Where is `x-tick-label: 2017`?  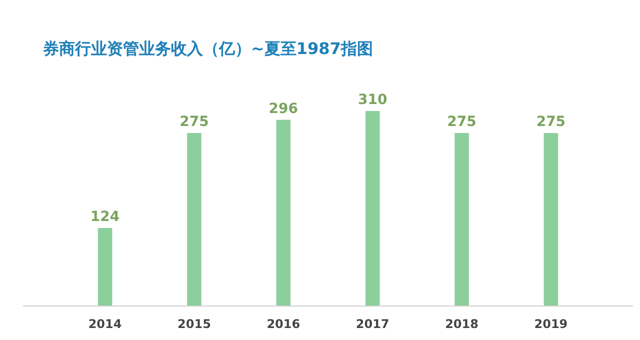
x-tick-label: 2017 is located at coordinates (373, 324).